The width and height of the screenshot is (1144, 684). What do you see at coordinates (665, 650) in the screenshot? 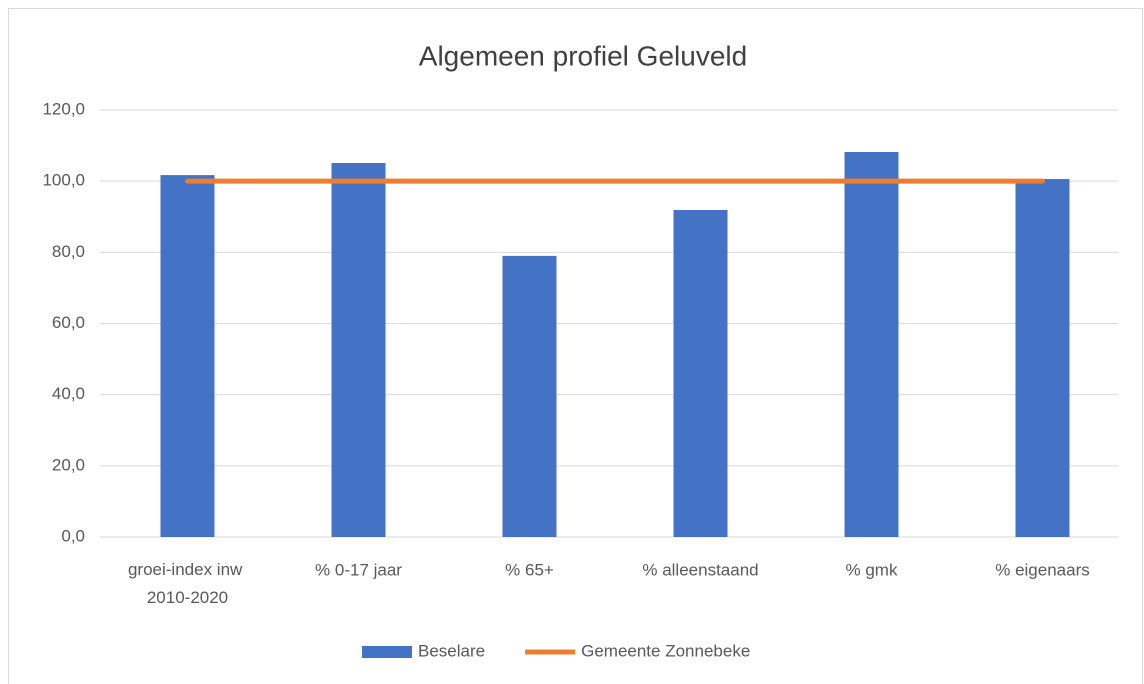
I see `legend-label: Gemeente Zonnebeke` at bounding box center [665, 650].